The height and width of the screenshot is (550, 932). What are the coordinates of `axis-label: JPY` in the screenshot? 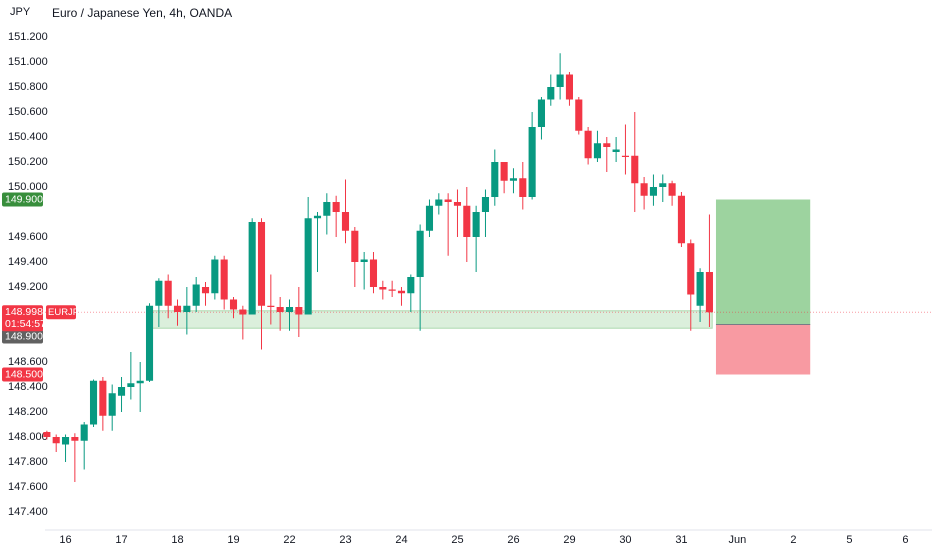 It's located at (20, 12).